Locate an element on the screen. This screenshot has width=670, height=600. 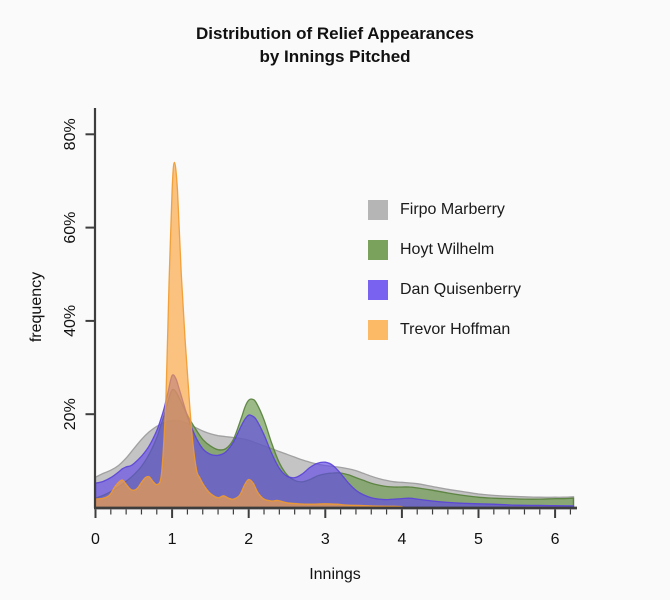
y-axis-title: frequency is located at coordinates (36, 307).